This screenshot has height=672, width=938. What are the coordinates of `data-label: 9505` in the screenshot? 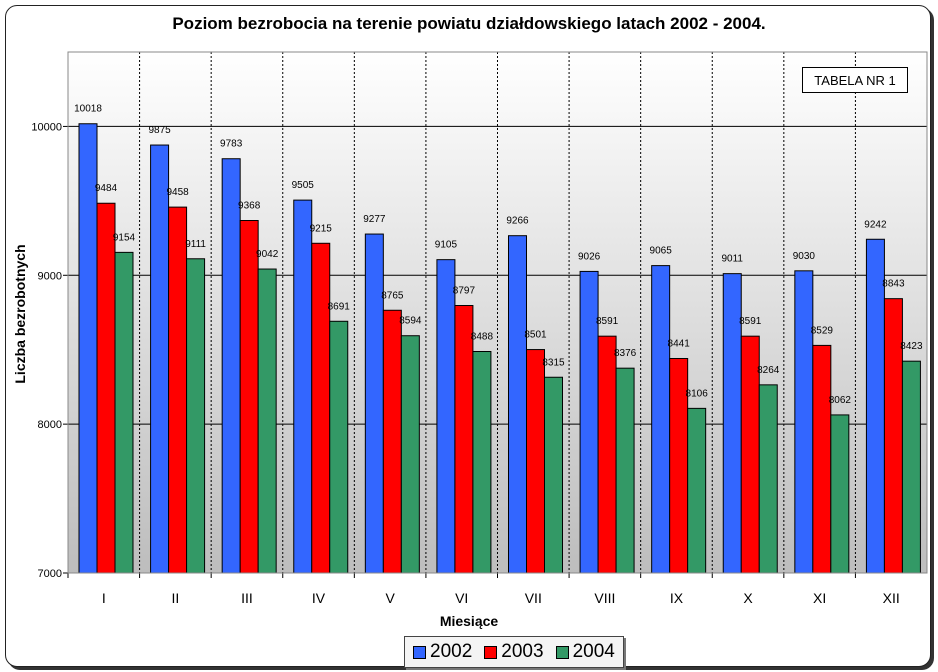 It's located at (303, 185).